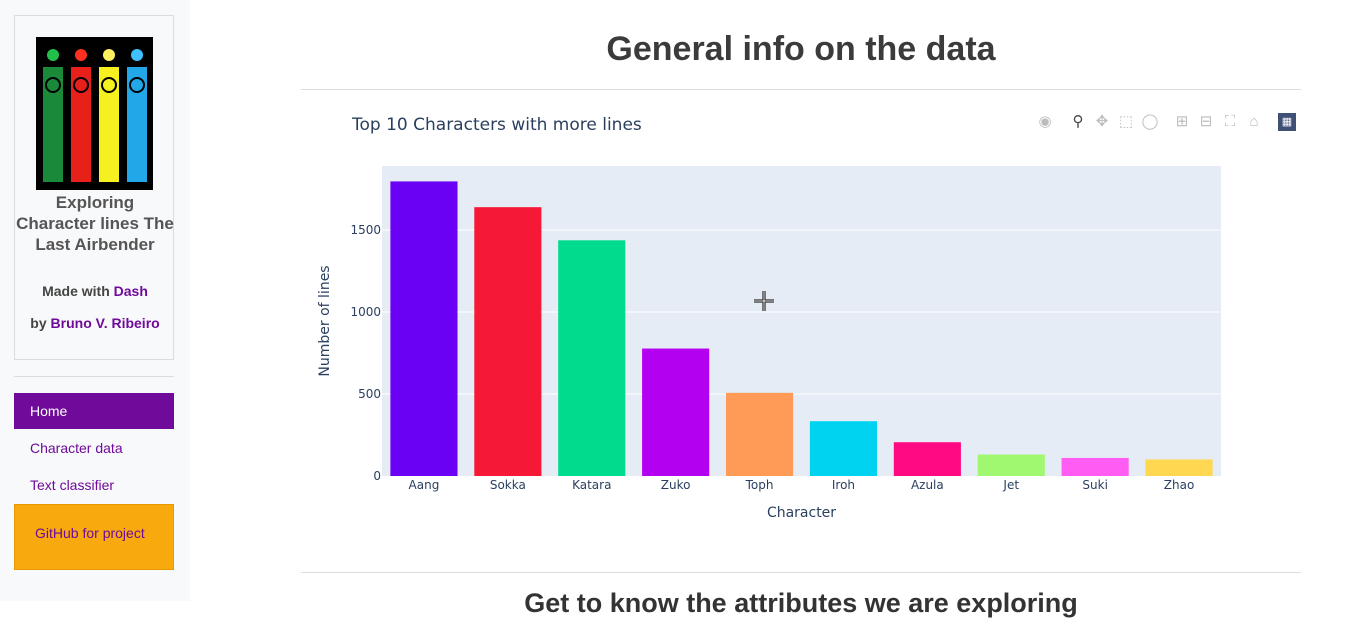 This screenshot has width=1349, height=619. What do you see at coordinates (1095, 466) in the screenshot?
I see `bar-suki` at bounding box center [1095, 466].